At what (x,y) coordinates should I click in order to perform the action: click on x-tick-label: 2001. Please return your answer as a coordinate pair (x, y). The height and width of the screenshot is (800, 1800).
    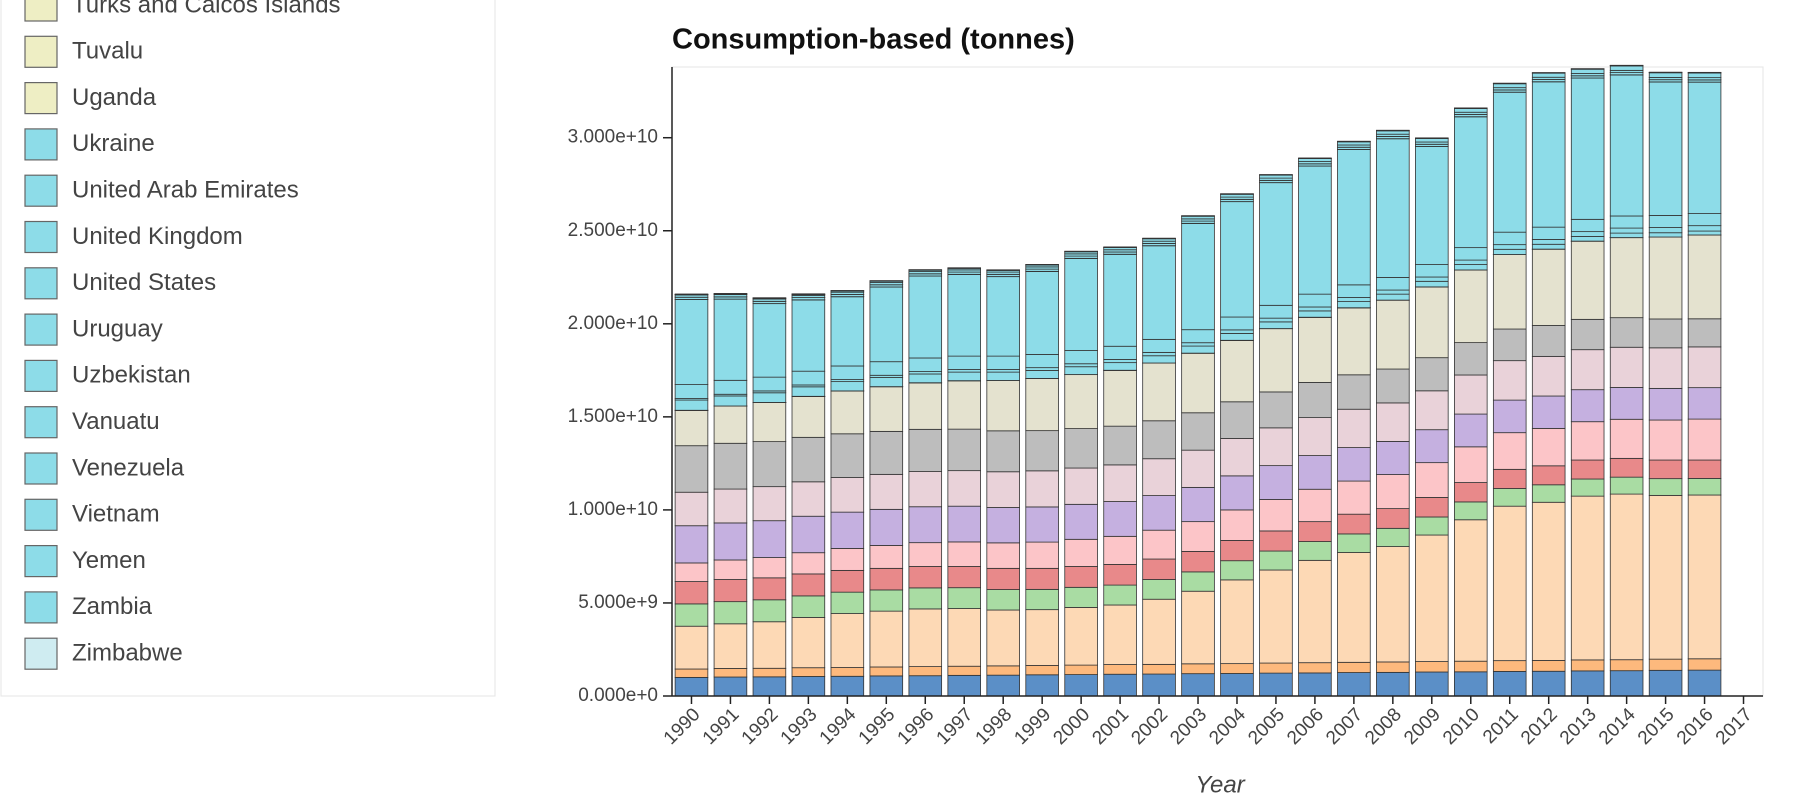
    Looking at the image, I should click on (1110, 726).